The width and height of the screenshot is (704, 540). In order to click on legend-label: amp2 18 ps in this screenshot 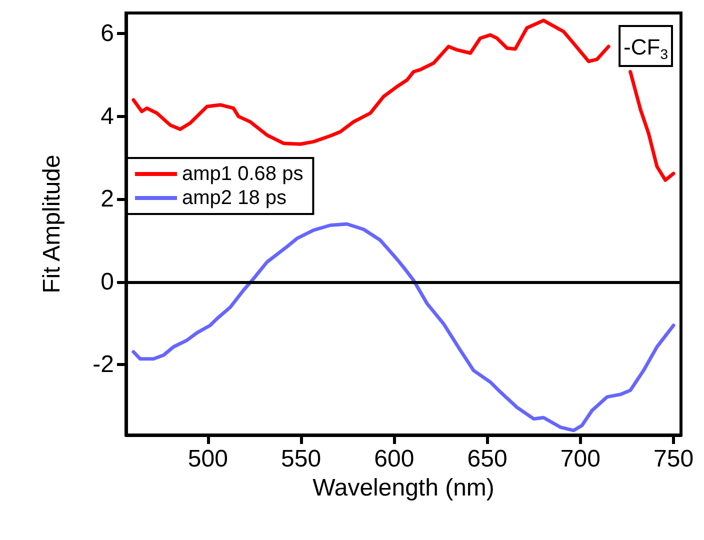, I will do `click(234, 198)`.